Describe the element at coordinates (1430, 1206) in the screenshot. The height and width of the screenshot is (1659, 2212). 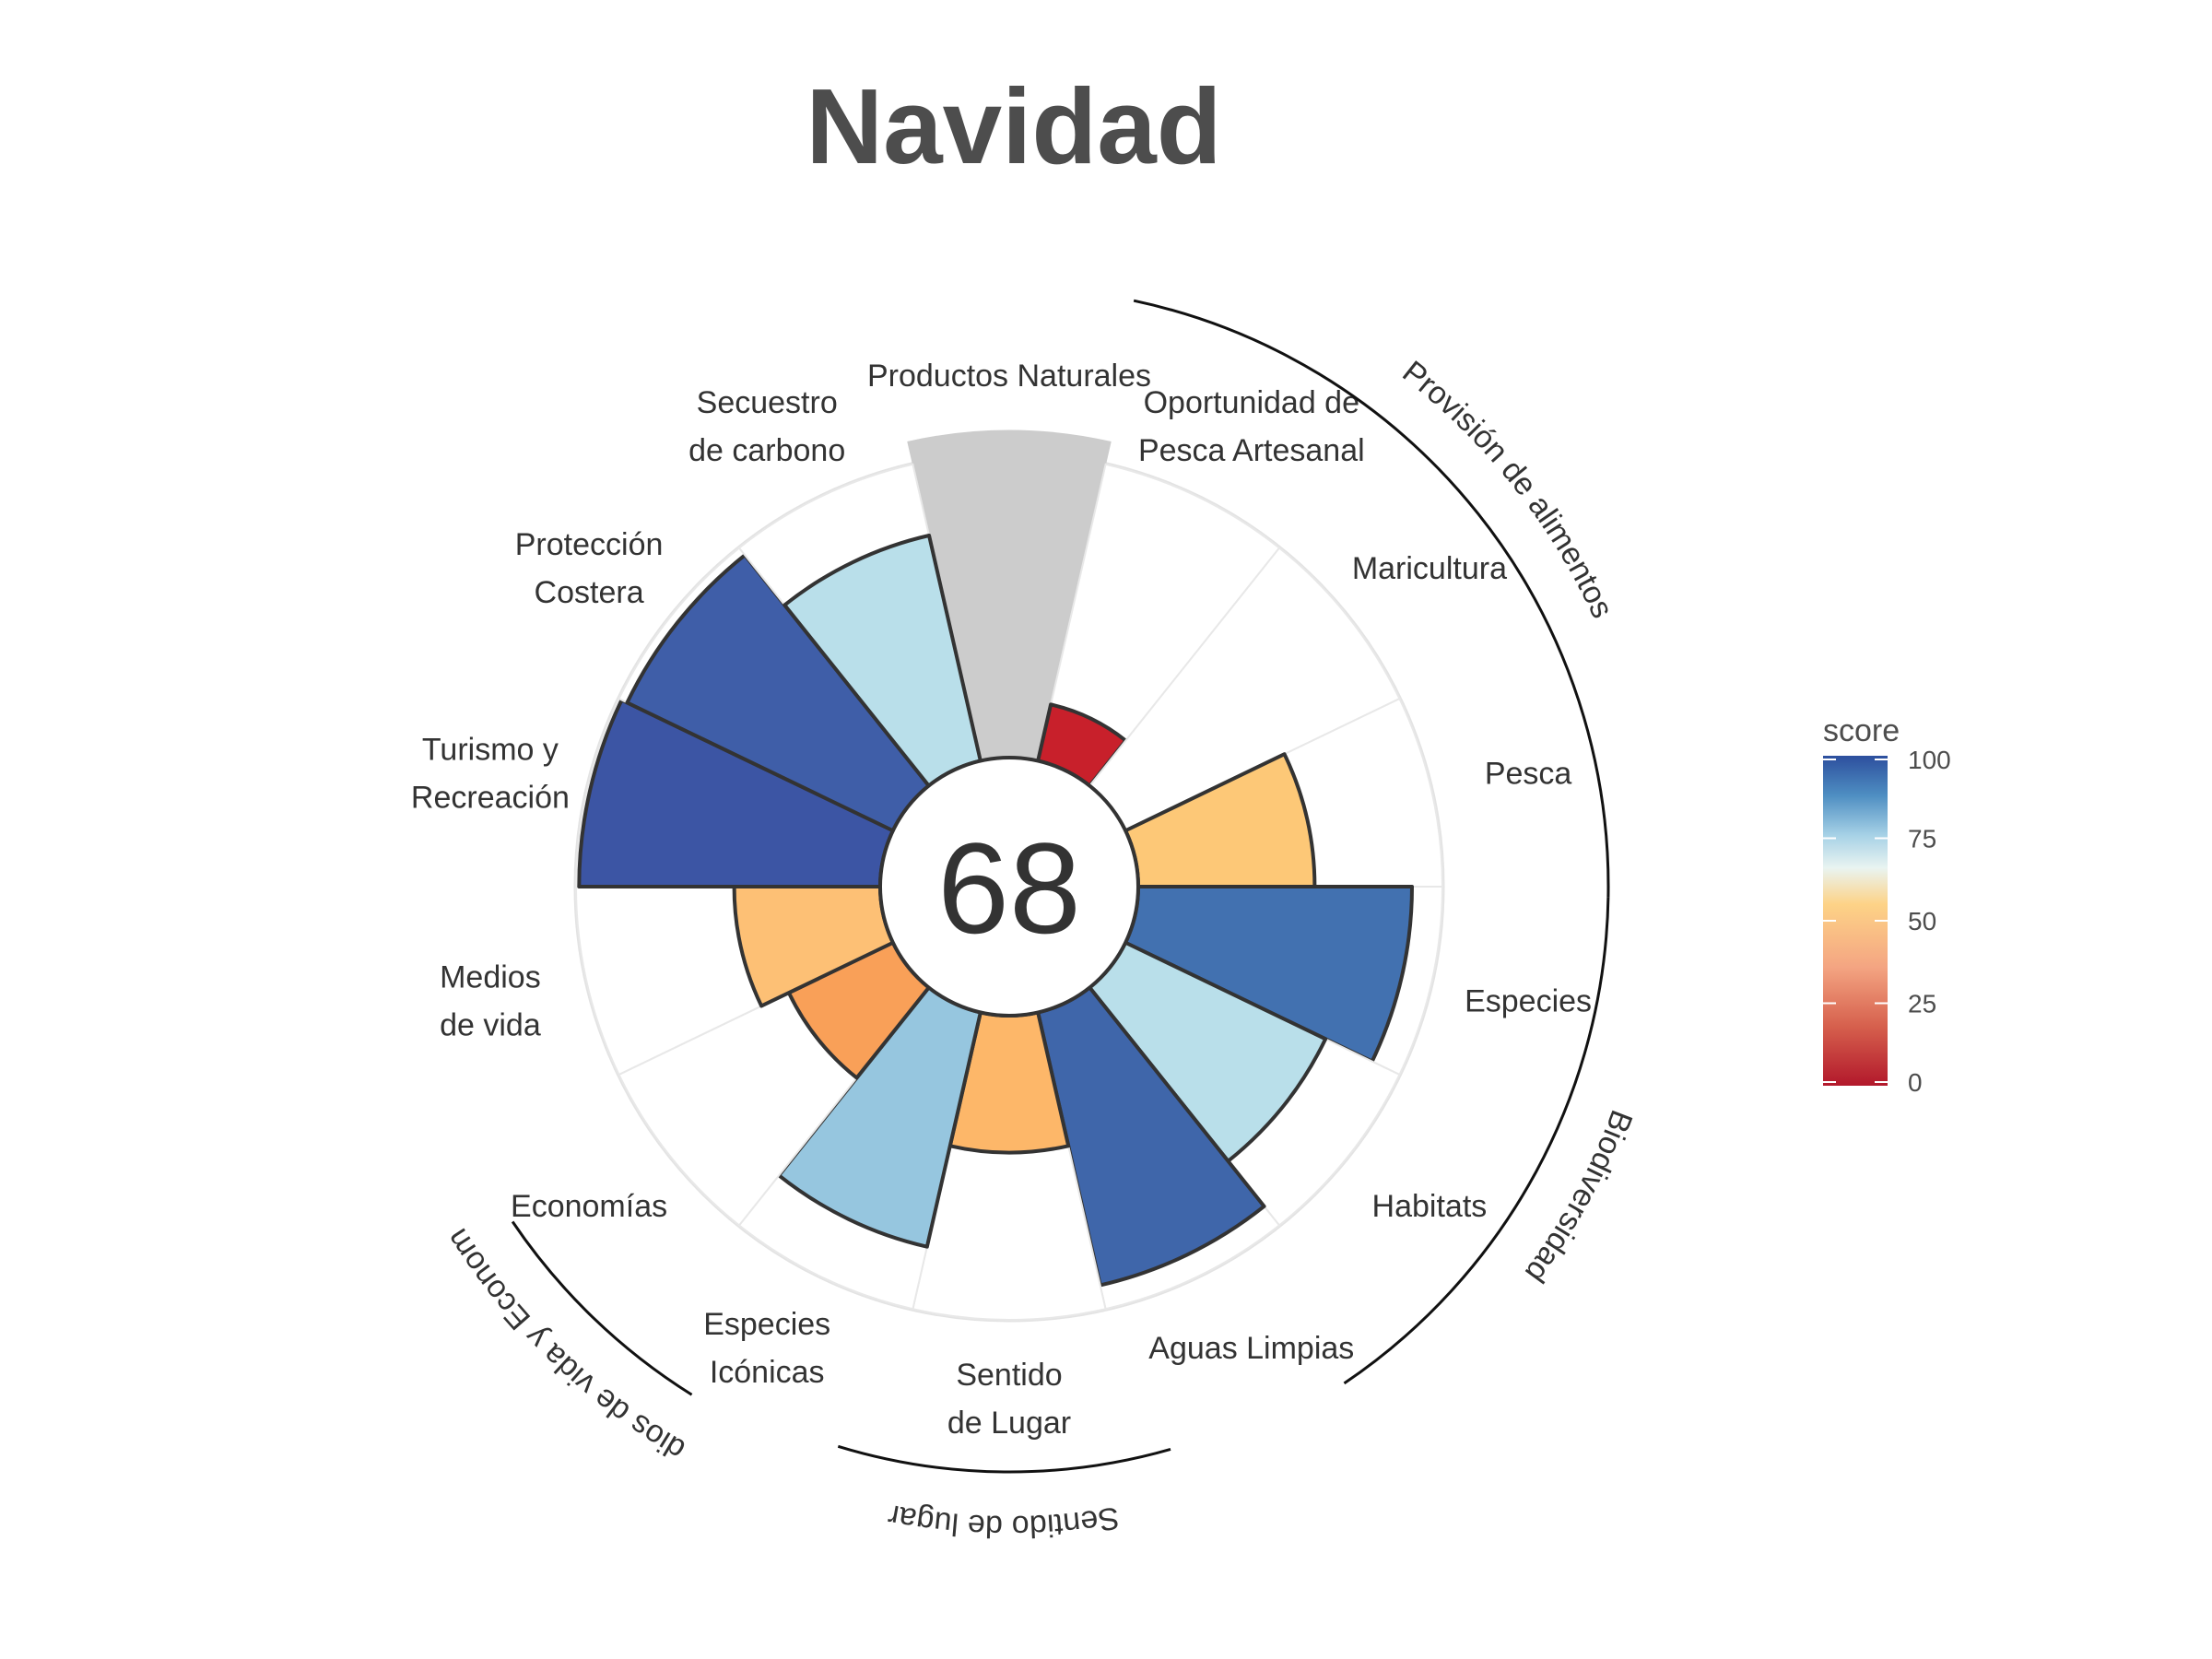
I see `petal-label-habitats: Habitats` at that location.